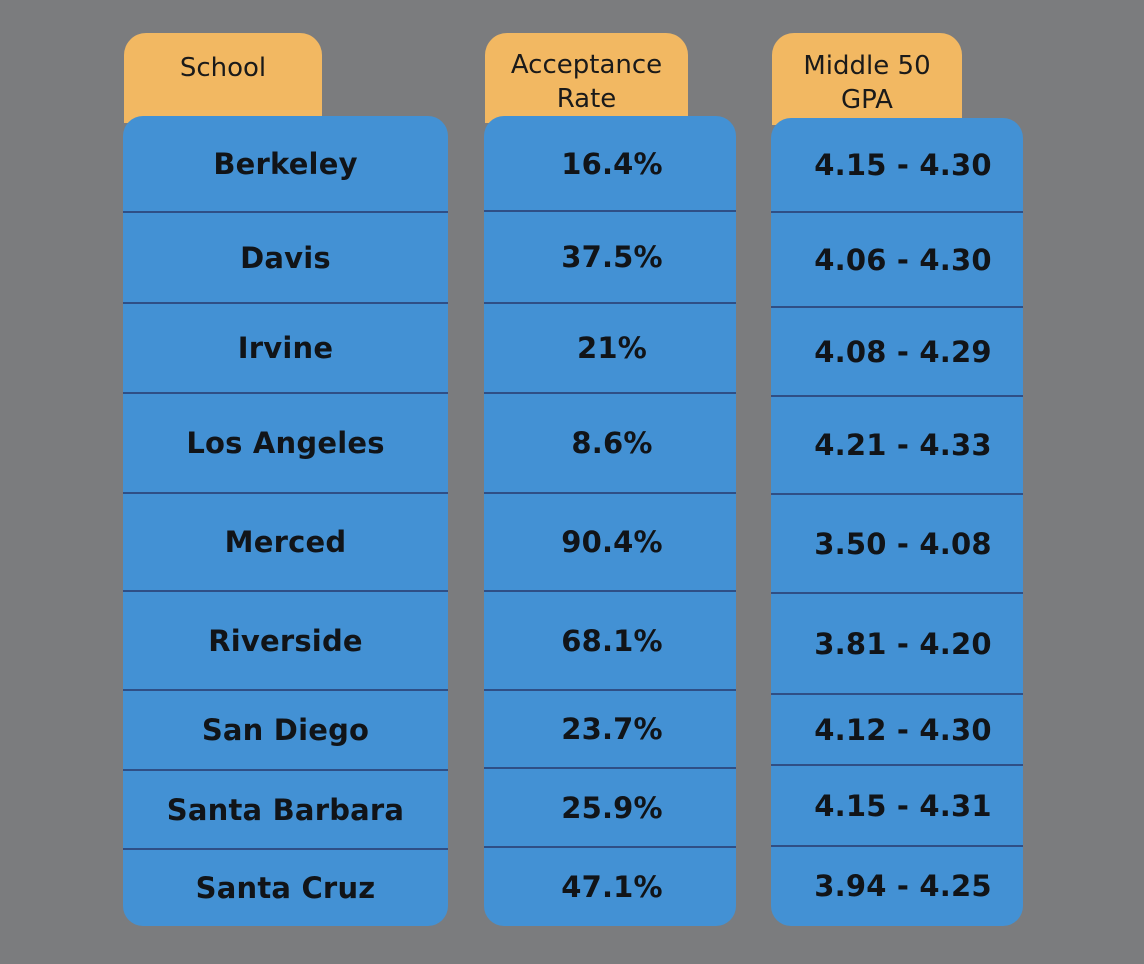 The image size is (1144, 964). I want to click on table-cell-gpa: 4.15 - 4.30, so click(903, 165).